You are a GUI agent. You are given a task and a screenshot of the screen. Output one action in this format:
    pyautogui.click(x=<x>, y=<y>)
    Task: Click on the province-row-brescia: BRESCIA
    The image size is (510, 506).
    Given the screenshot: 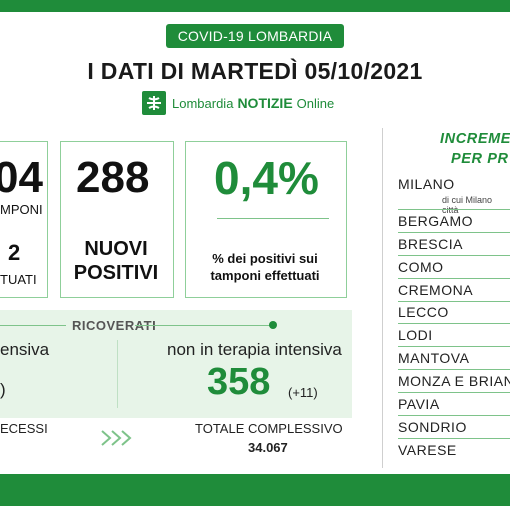 What is the action you would take?
    pyautogui.click(x=430, y=244)
    